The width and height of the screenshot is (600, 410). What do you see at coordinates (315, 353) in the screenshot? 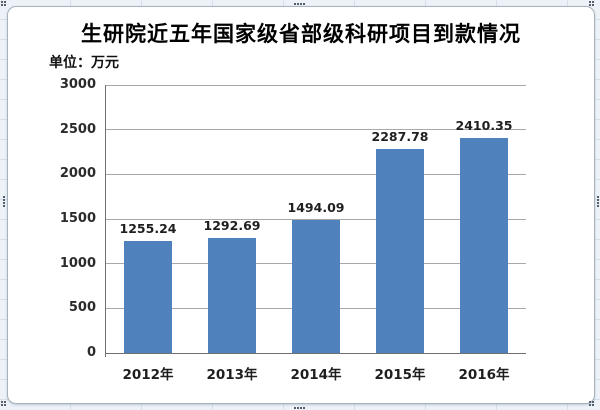
I see `x-axis-line` at bounding box center [315, 353].